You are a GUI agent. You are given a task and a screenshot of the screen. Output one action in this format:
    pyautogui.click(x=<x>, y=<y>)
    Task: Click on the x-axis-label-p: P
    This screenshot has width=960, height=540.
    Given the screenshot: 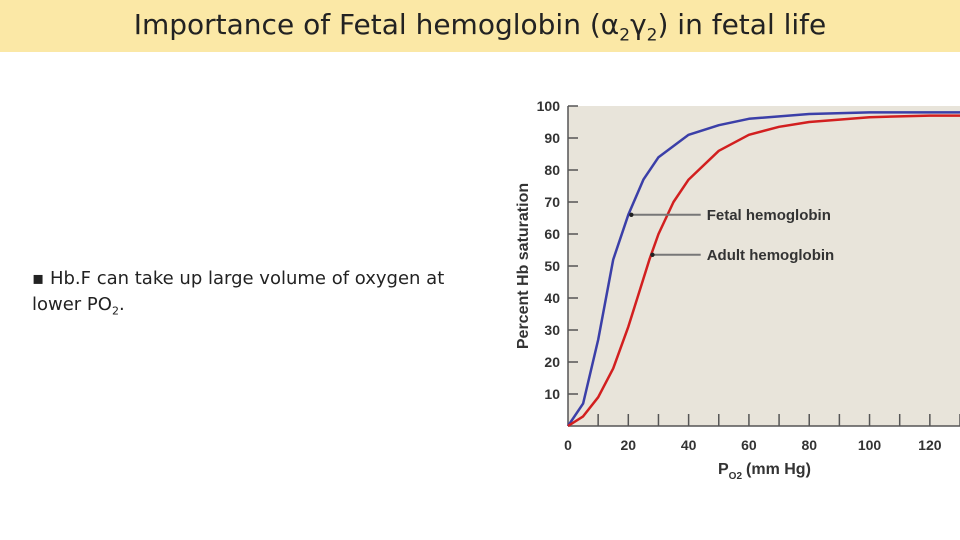 What is the action you would take?
    pyautogui.click(x=723, y=469)
    